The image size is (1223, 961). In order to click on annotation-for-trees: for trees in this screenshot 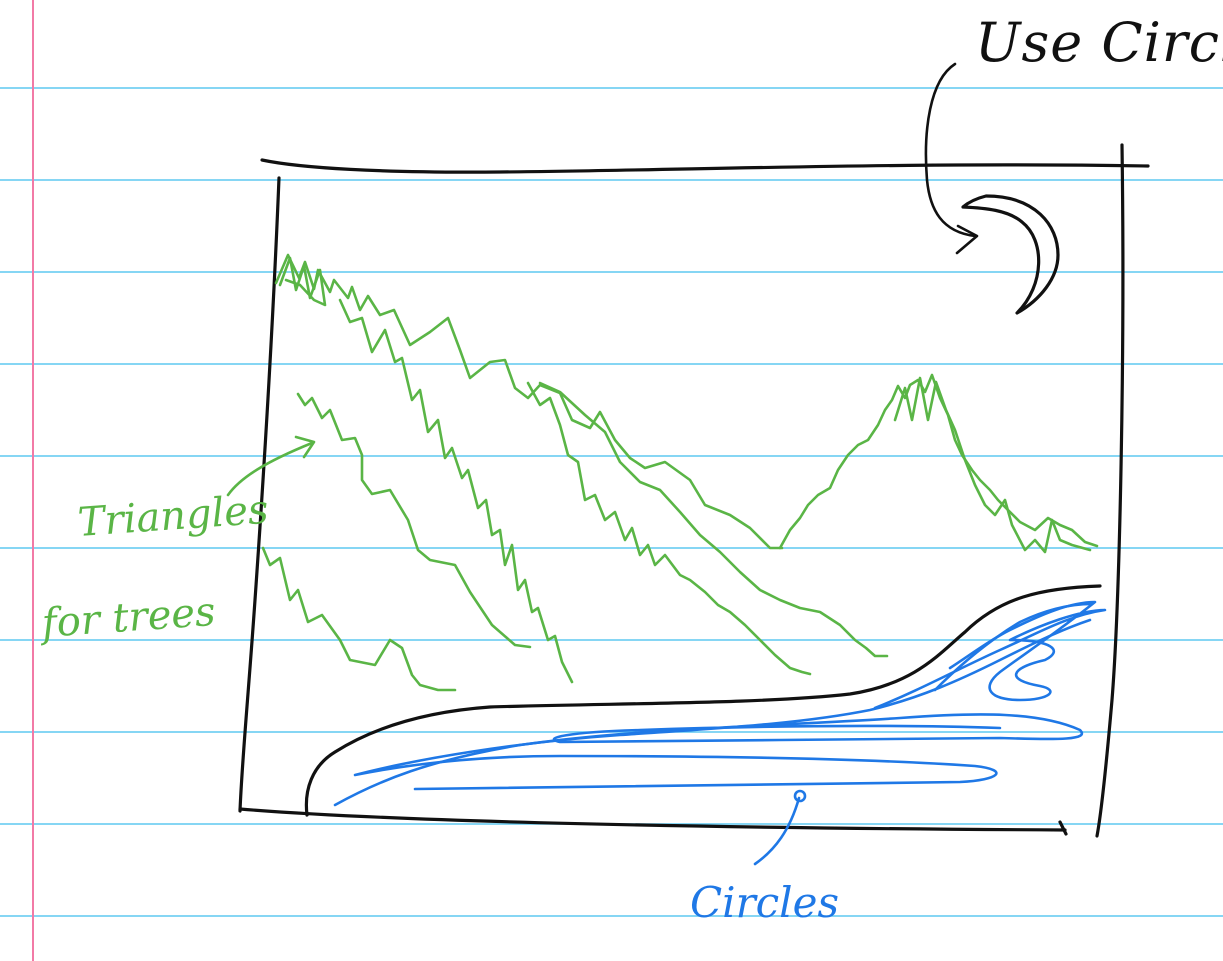, I will do `click(128, 617)`.